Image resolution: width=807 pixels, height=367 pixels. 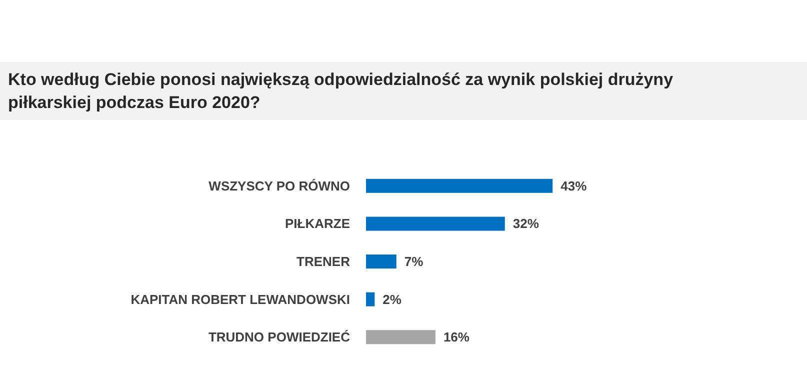 What do you see at coordinates (456, 337) in the screenshot?
I see `data-label: 16%` at bounding box center [456, 337].